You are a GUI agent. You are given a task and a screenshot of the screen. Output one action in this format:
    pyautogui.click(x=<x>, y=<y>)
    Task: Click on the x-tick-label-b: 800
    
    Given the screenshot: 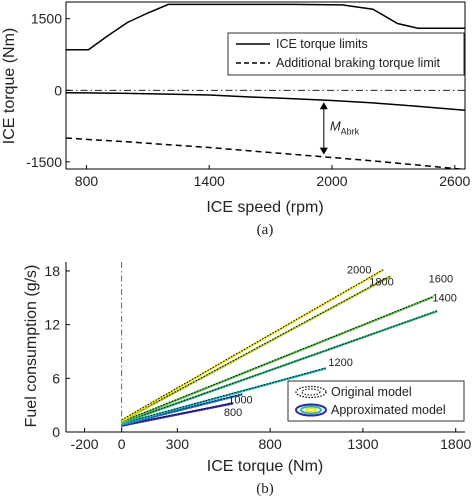 What is the action you would take?
    pyautogui.click(x=270, y=444)
    